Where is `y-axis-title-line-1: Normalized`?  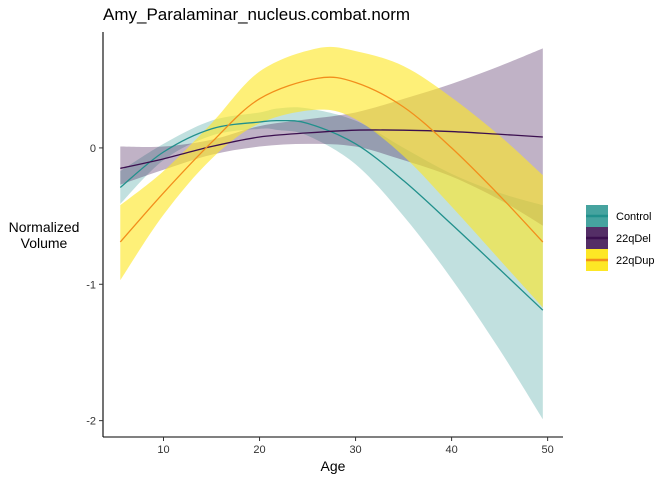 y-axis-title-line-1: Normalized is located at coordinates (44, 227).